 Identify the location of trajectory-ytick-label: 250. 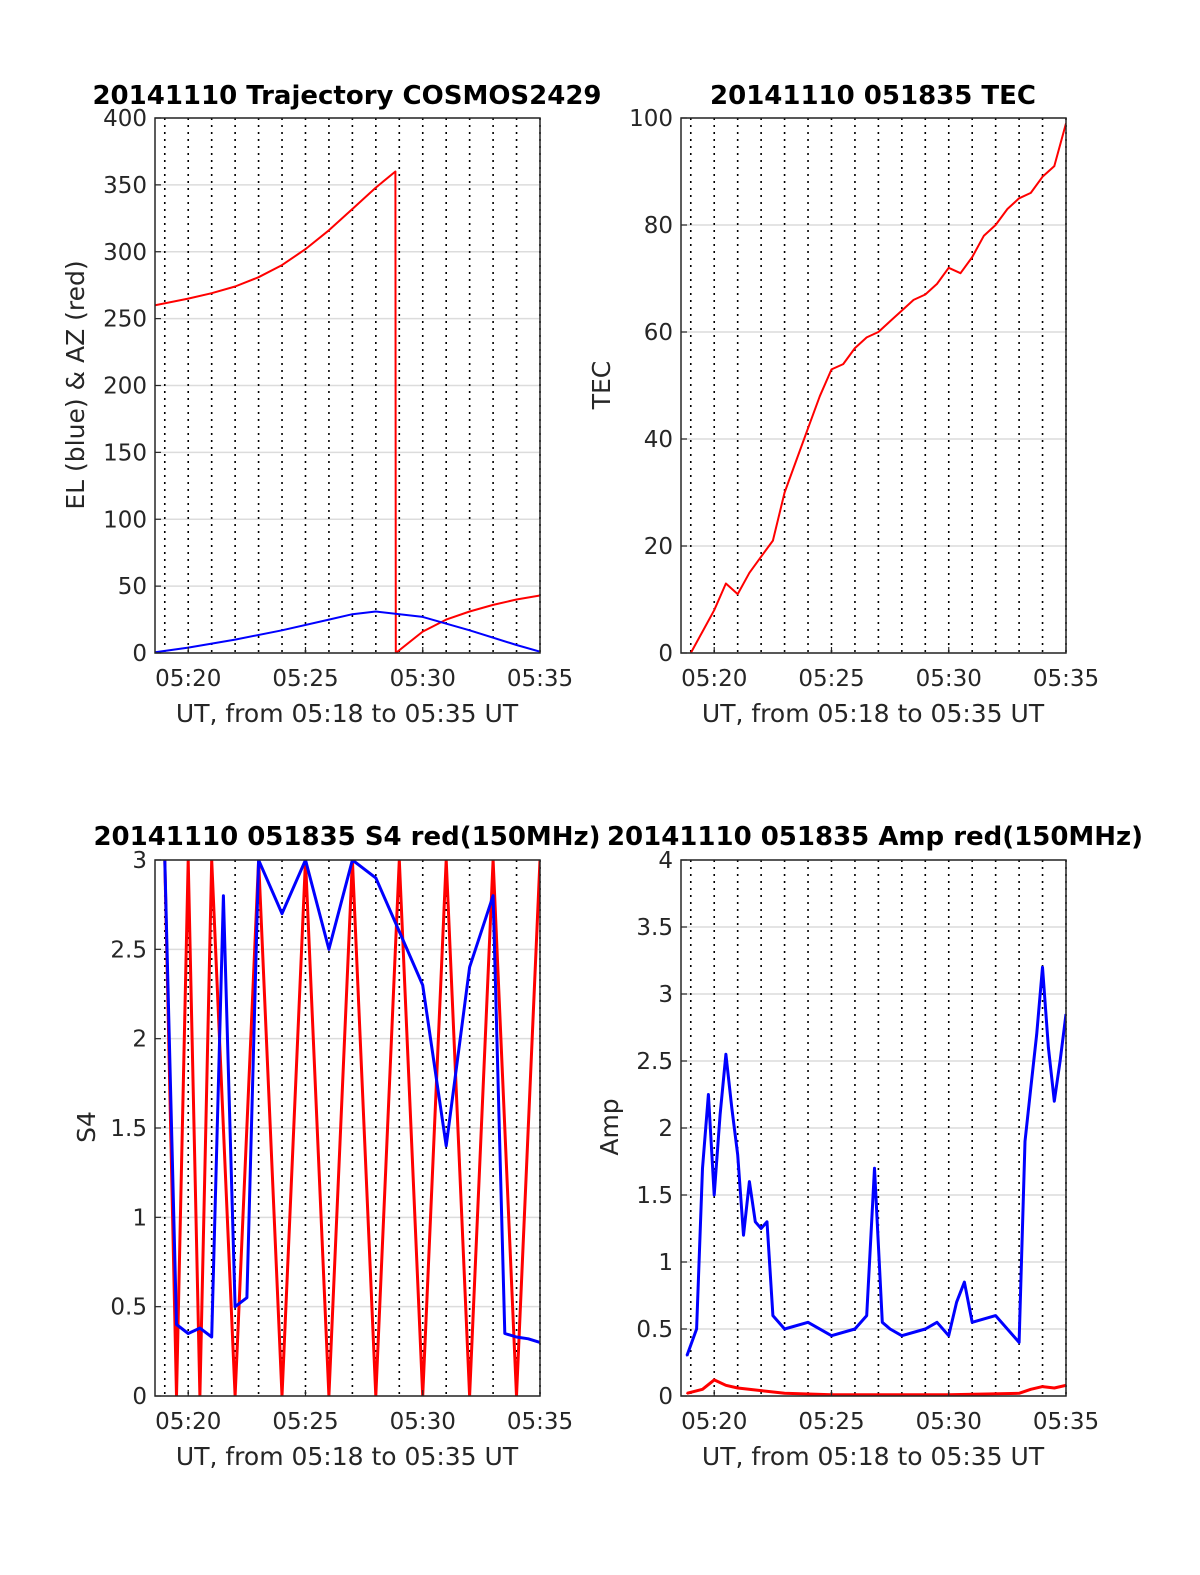
(125, 320).